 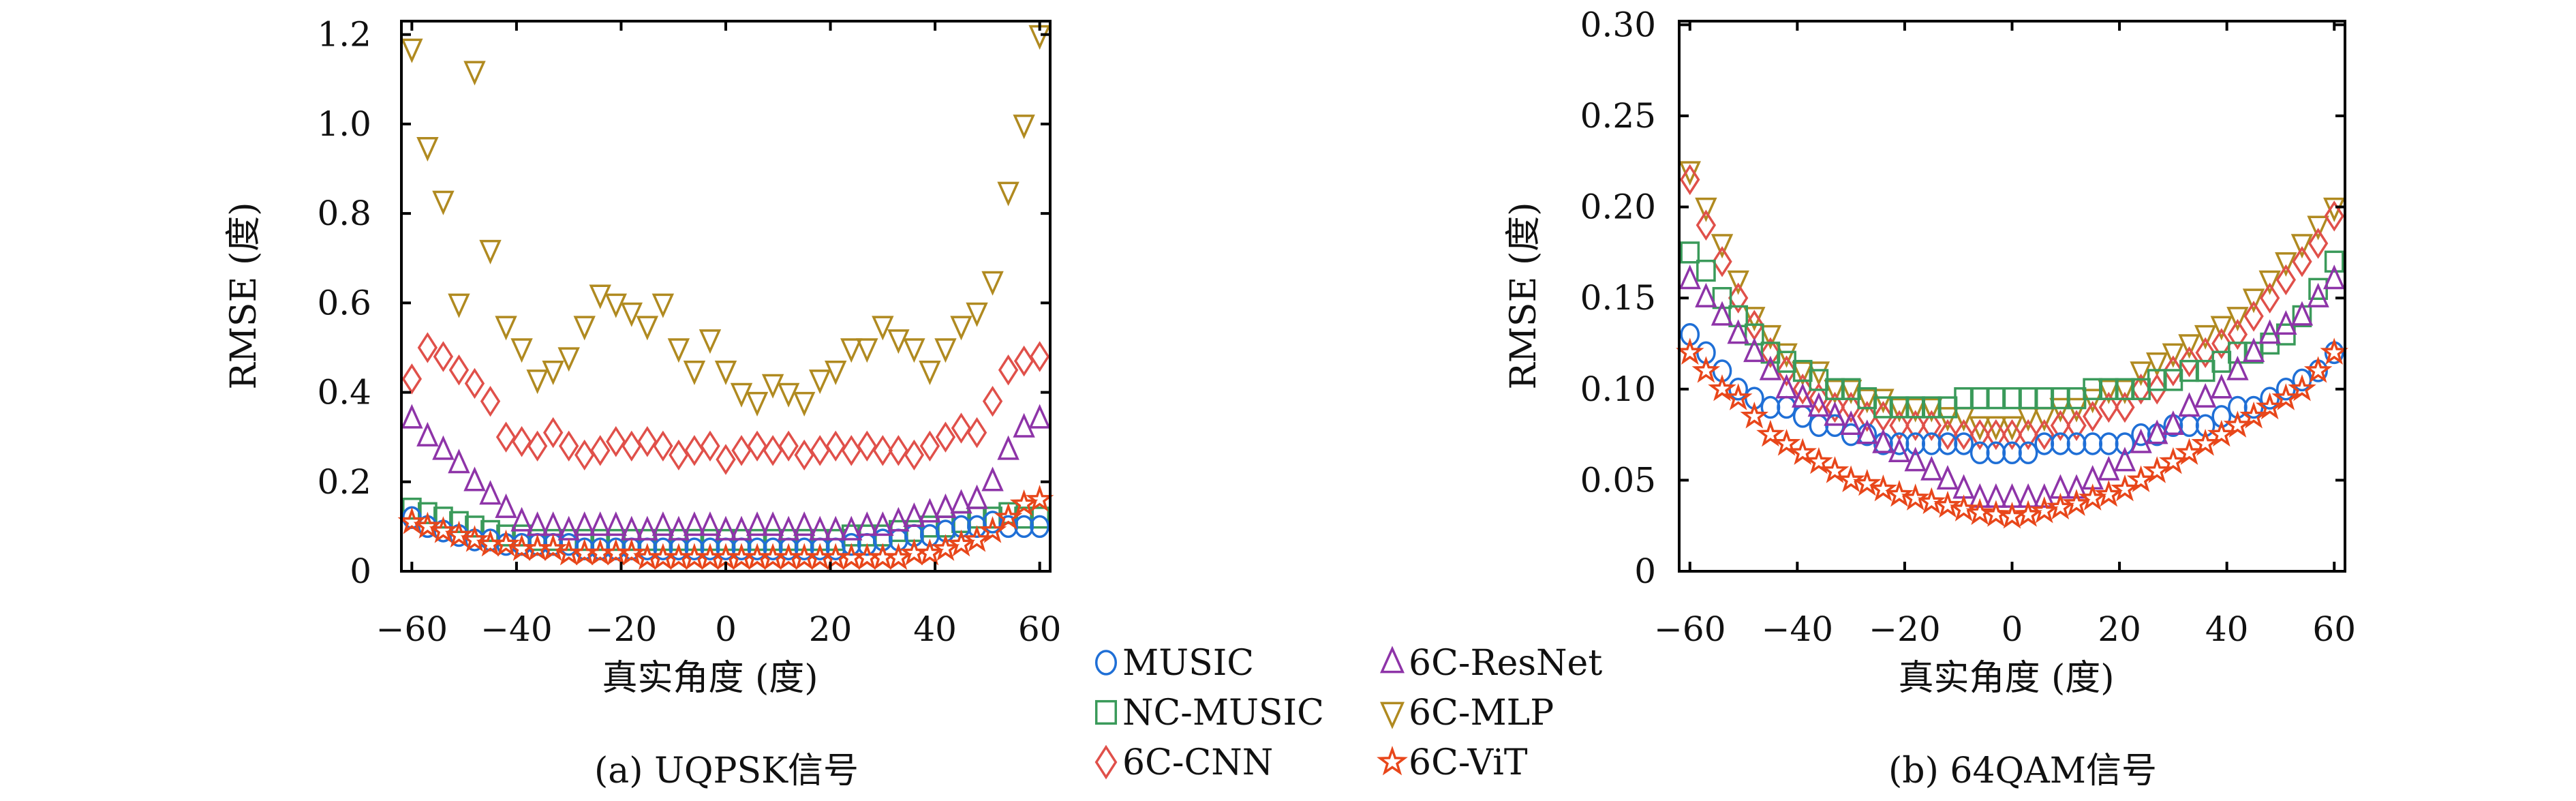 I want to click on y-tick-label: 0.20, so click(x=1618, y=207).